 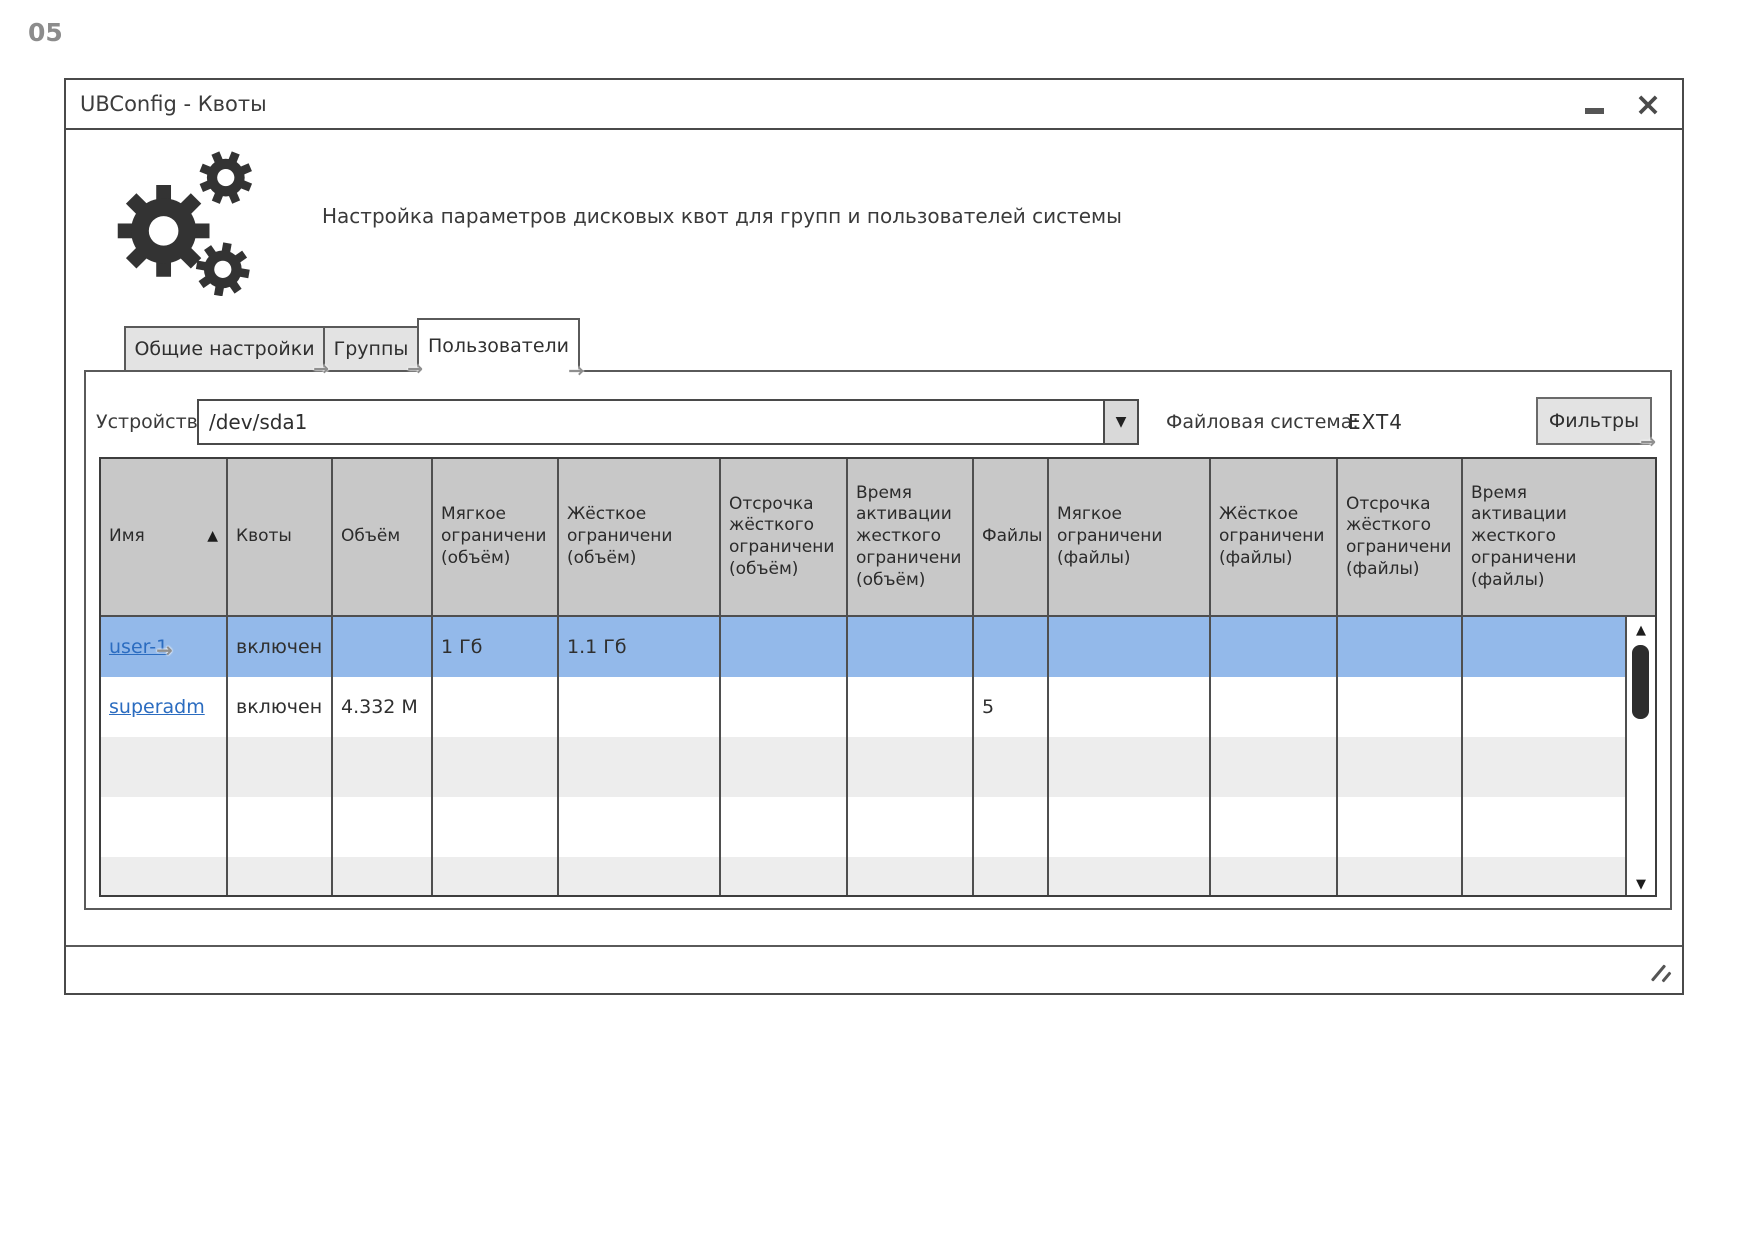 I want to click on table-cell: 5, so click(x=1011, y=707).